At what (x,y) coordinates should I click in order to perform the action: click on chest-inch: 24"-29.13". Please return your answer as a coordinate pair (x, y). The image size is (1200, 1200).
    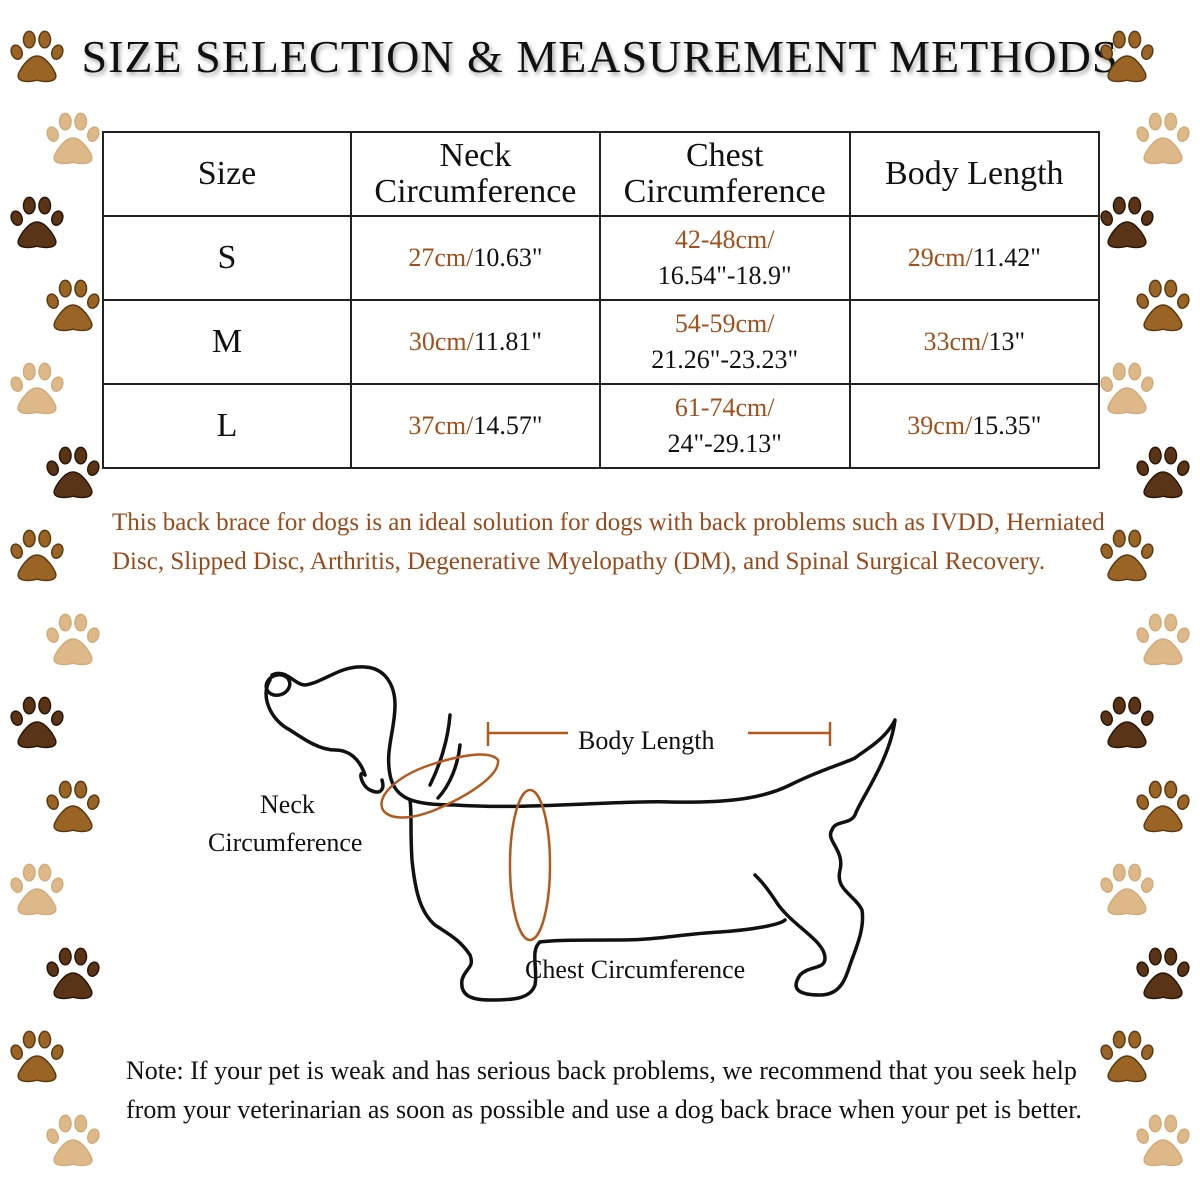
    Looking at the image, I should click on (724, 443).